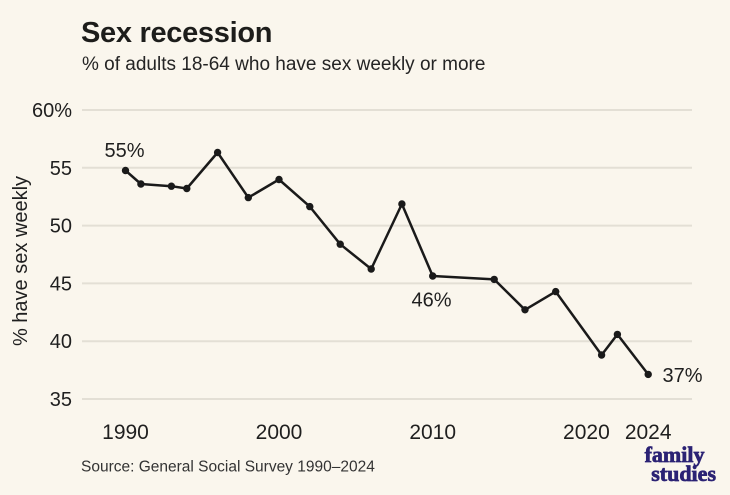  I want to click on svg-text: 2020, so click(586, 432).